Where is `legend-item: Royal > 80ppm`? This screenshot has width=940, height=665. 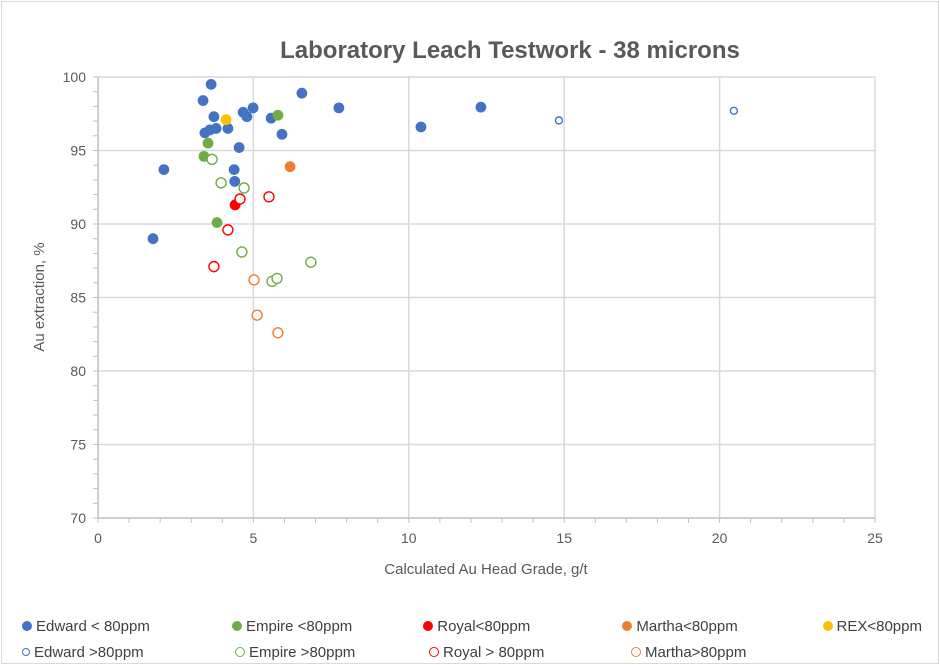
legend-item: Royal > 80ppm is located at coordinates (530, 652).